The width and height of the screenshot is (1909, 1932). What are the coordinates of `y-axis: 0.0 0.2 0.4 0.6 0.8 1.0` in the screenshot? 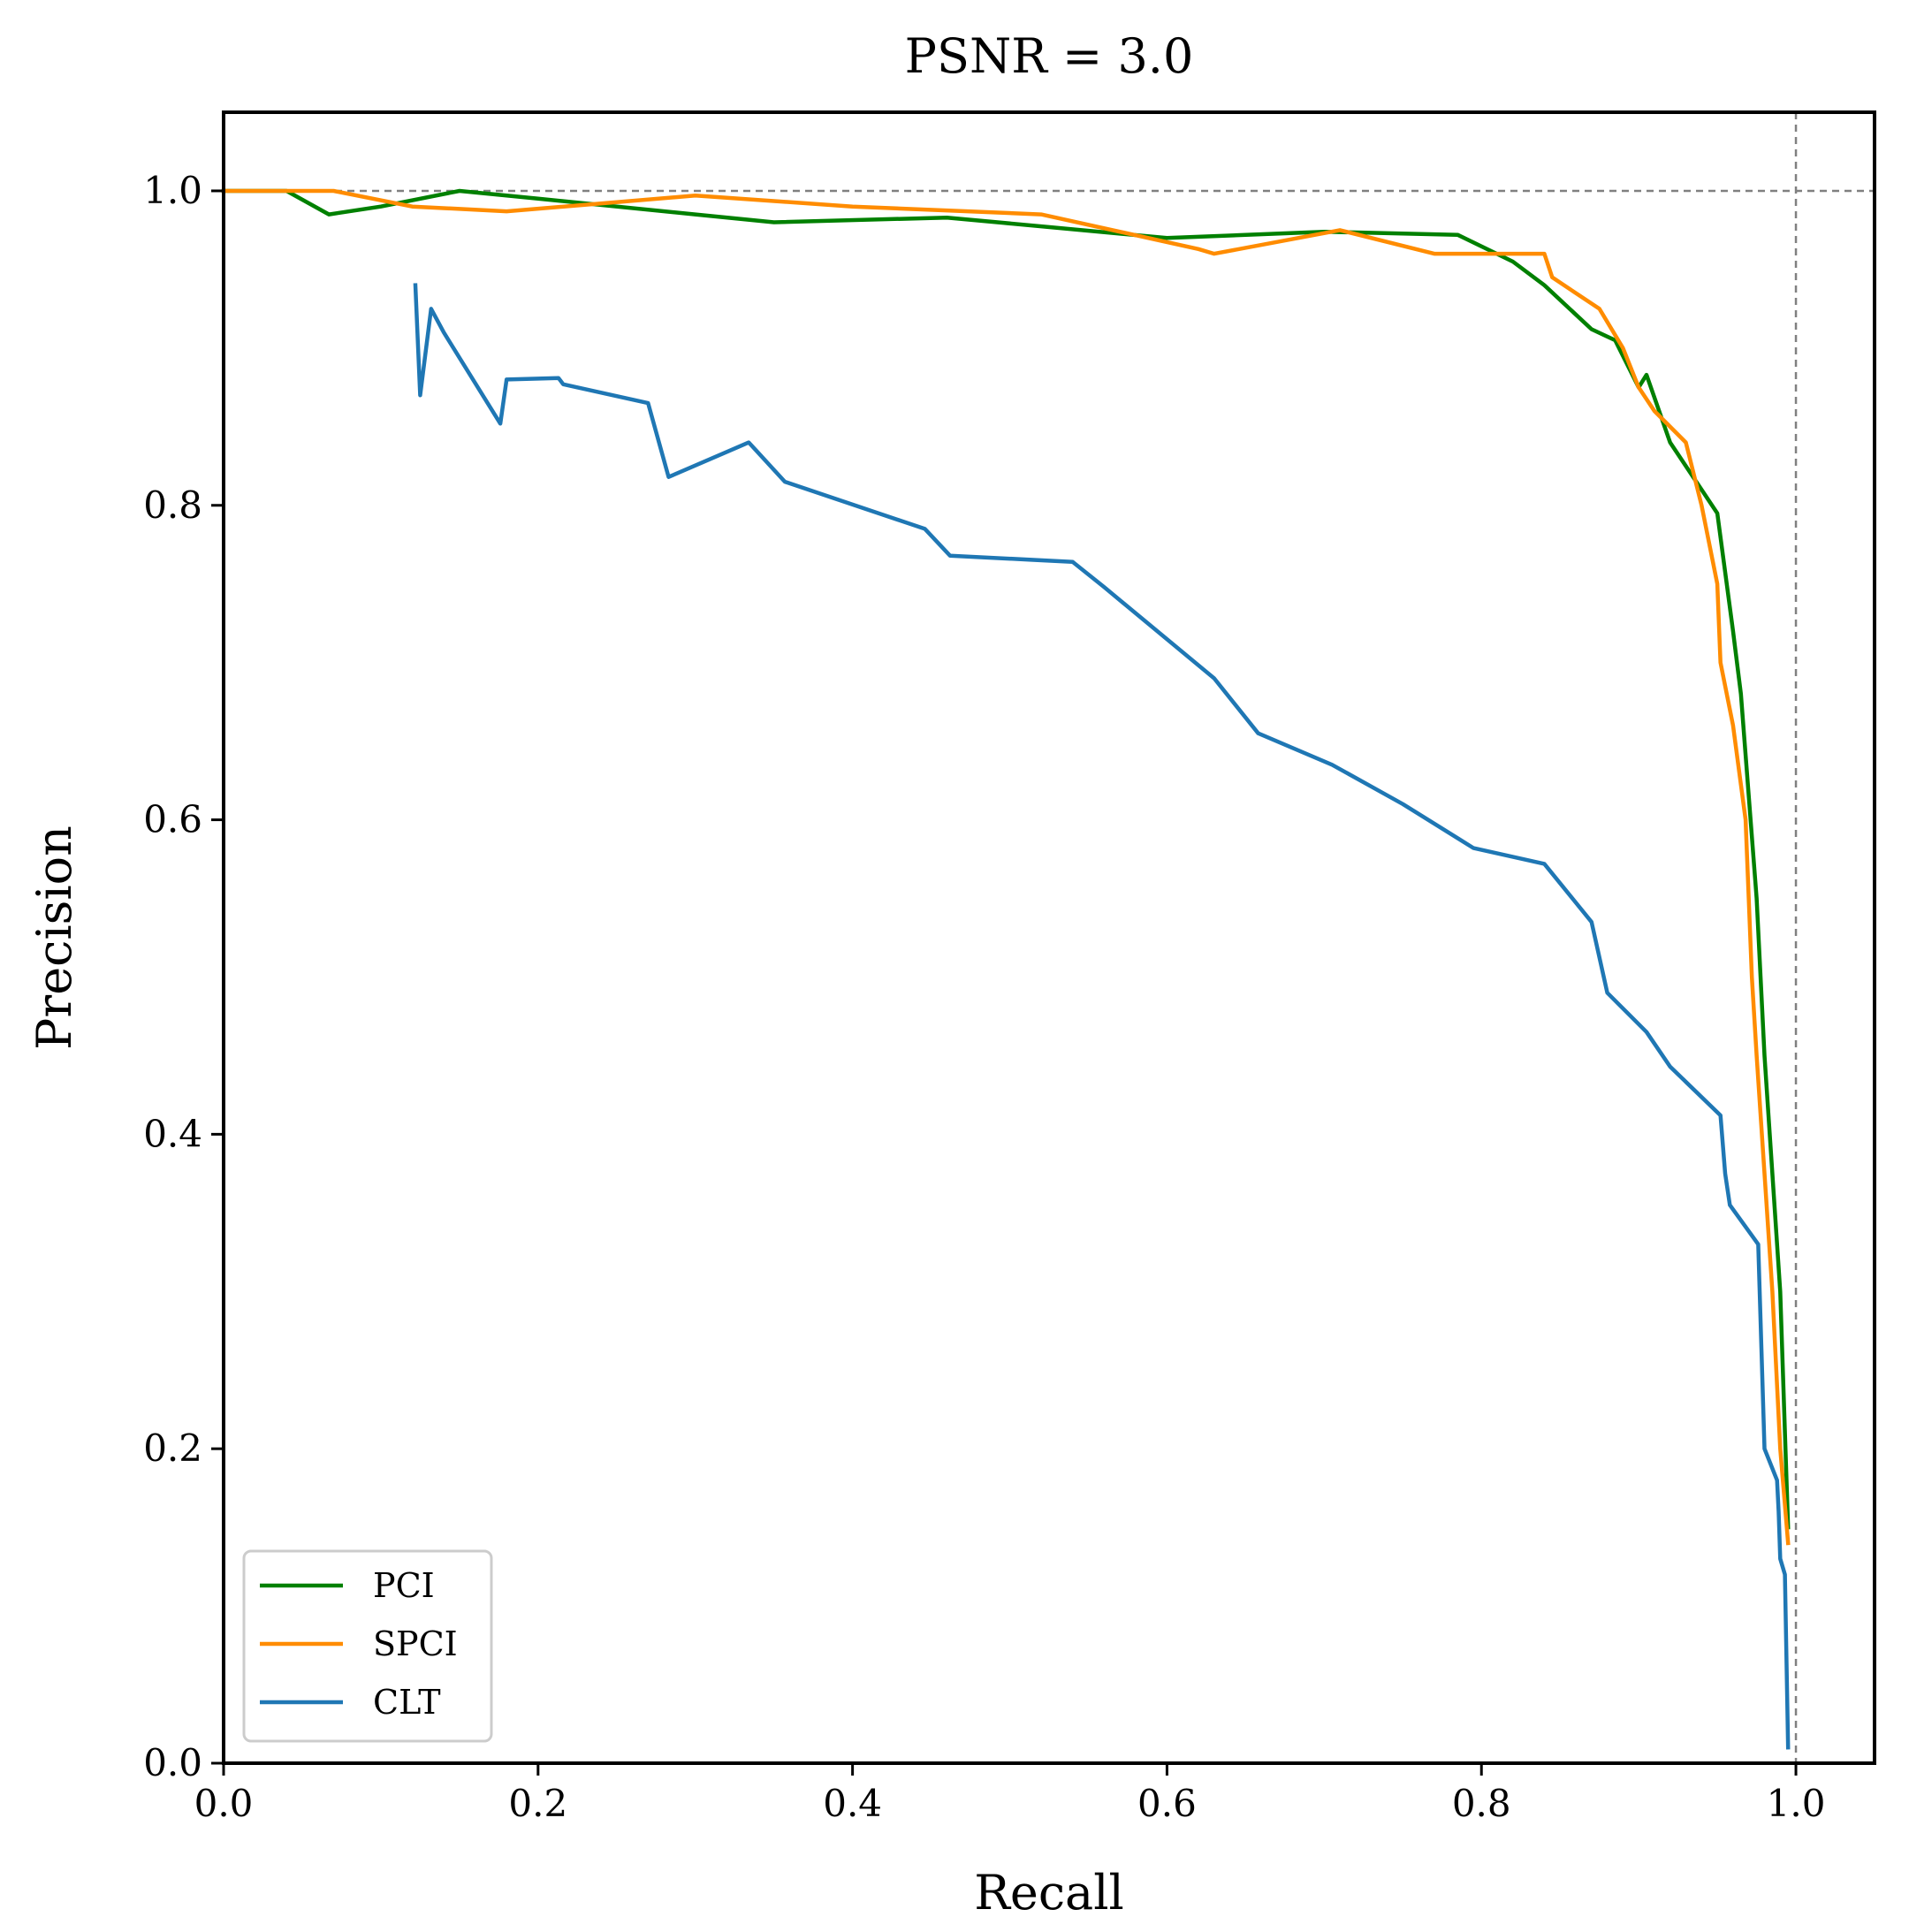 It's located at (183, 977).